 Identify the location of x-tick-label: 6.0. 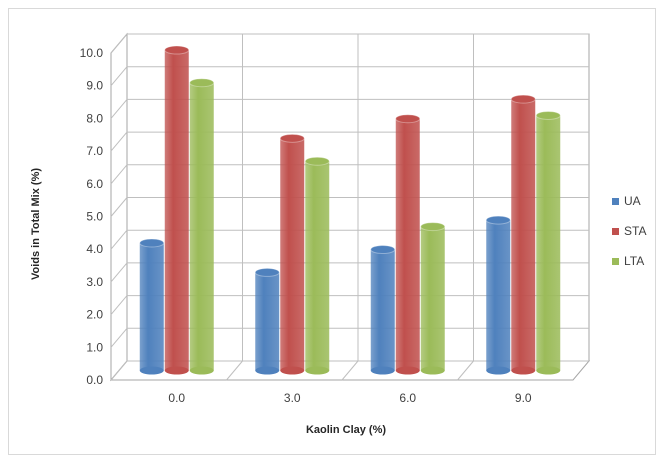
(407, 398).